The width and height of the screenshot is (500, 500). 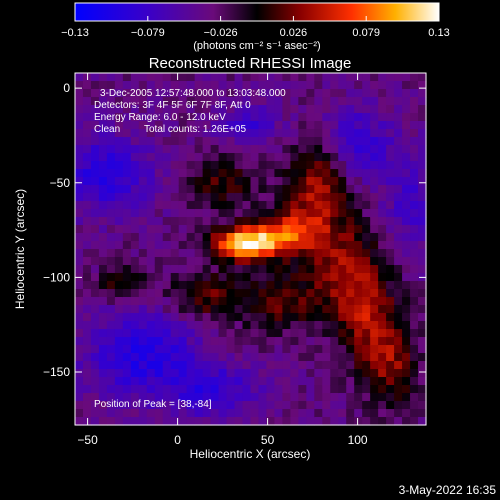 What do you see at coordinates (257, 12) in the screenshot?
I see `colorbar-gradient` at bounding box center [257, 12].